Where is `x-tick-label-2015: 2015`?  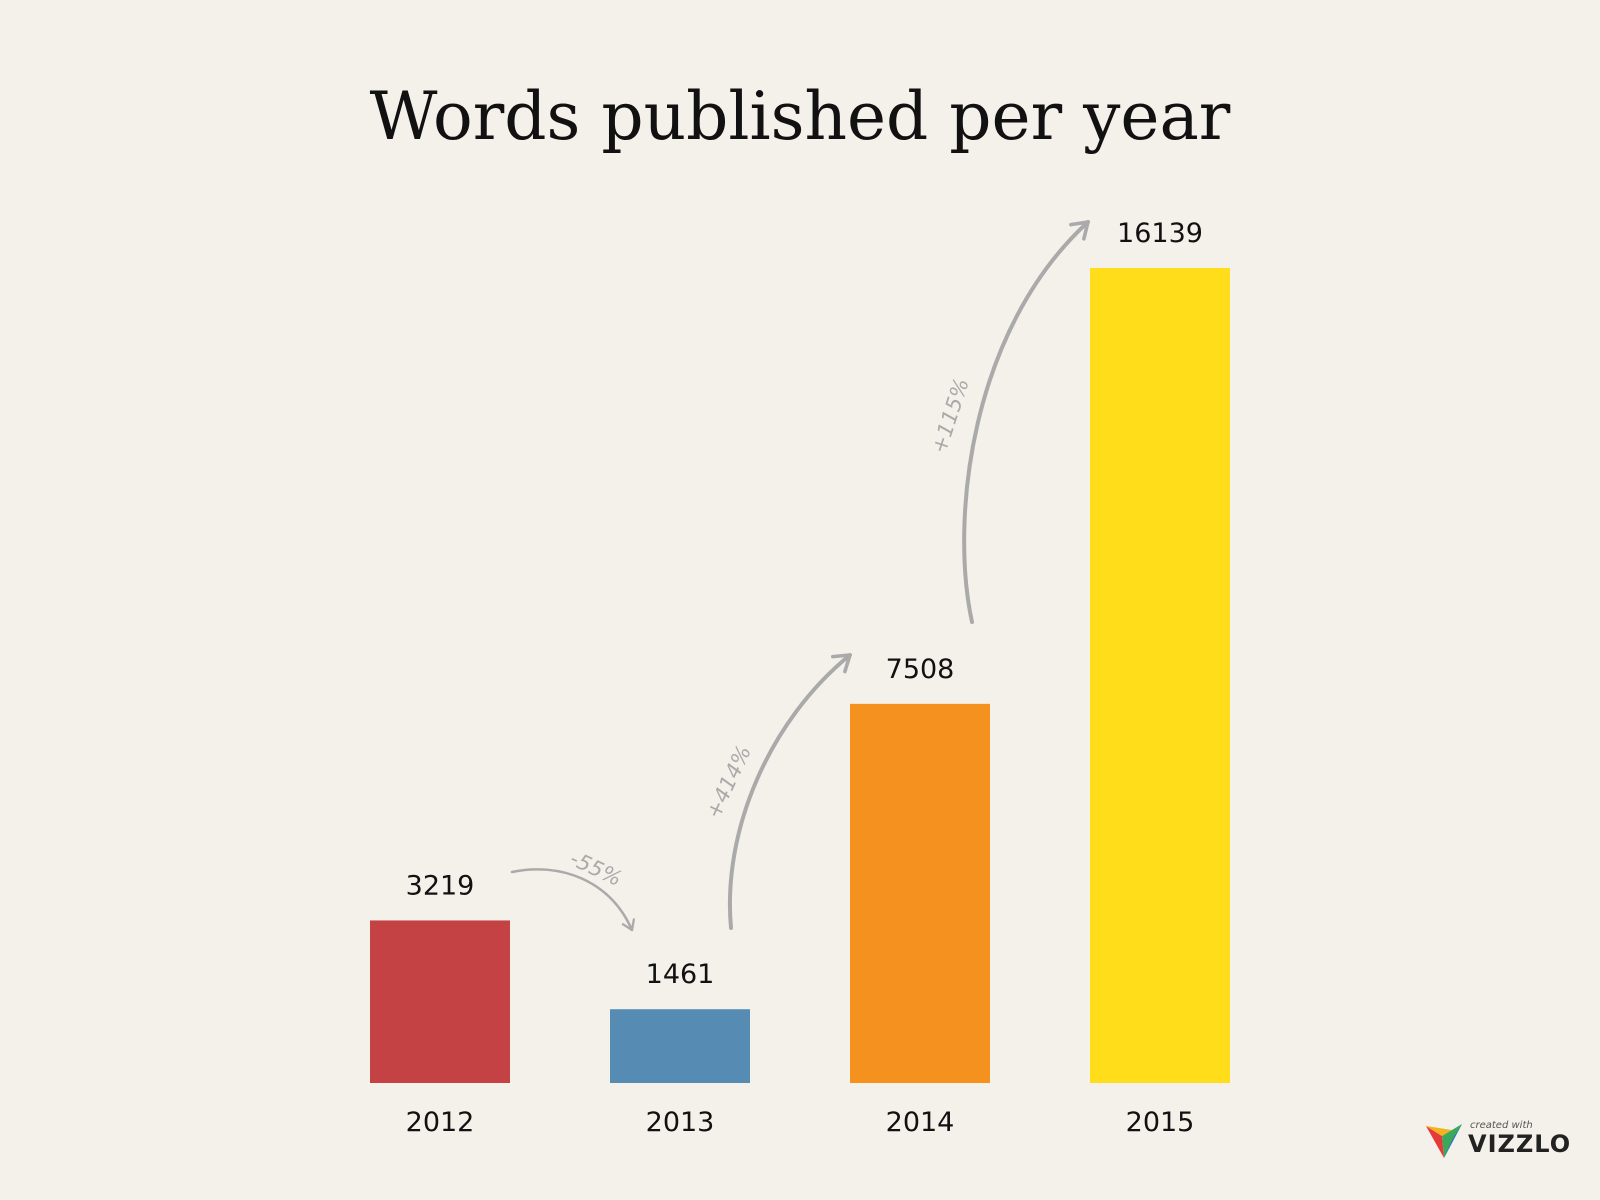 x-tick-label-2015: 2015 is located at coordinates (1160, 1122).